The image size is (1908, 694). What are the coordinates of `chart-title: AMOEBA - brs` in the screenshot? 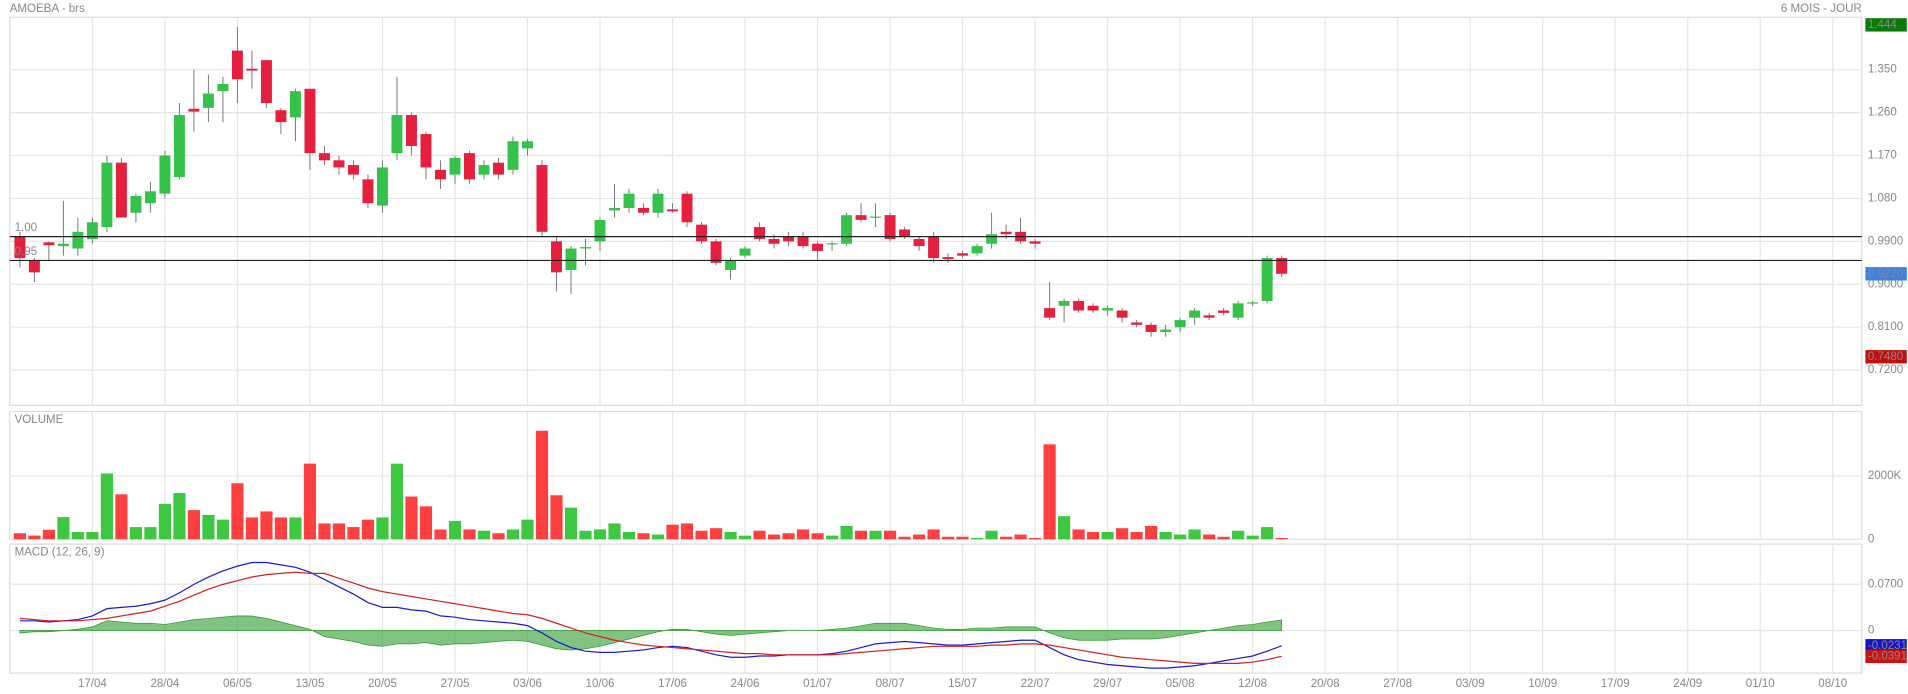 It's located at (47, 9).